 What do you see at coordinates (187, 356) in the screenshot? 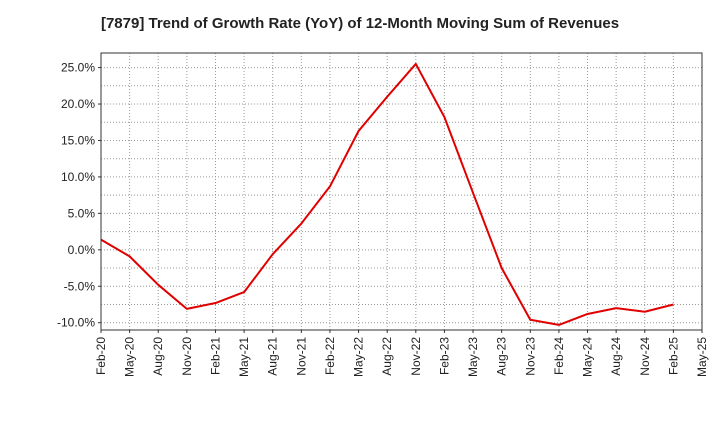
I see `x-tick-label: Nov-20` at bounding box center [187, 356].